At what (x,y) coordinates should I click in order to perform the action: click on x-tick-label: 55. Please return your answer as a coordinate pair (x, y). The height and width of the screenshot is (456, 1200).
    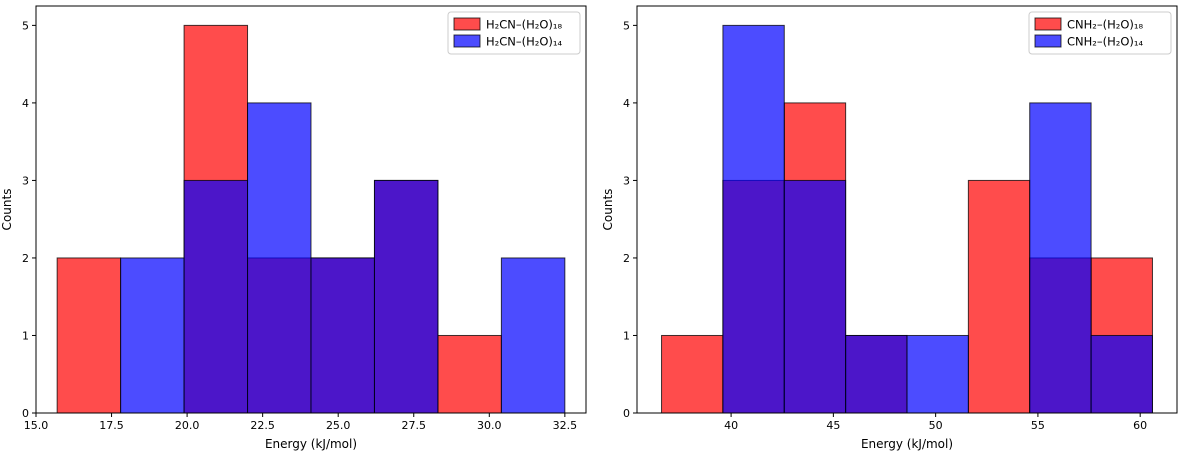
    Looking at the image, I should click on (1038, 425).